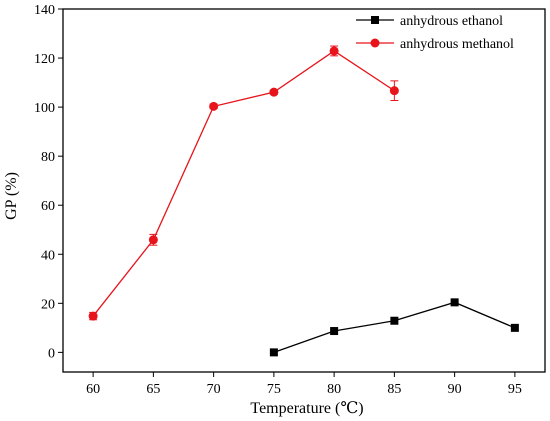  Describe the element at coordinates (394, 389) in the screenshot. I see `x-tick-label: 85` at that location.